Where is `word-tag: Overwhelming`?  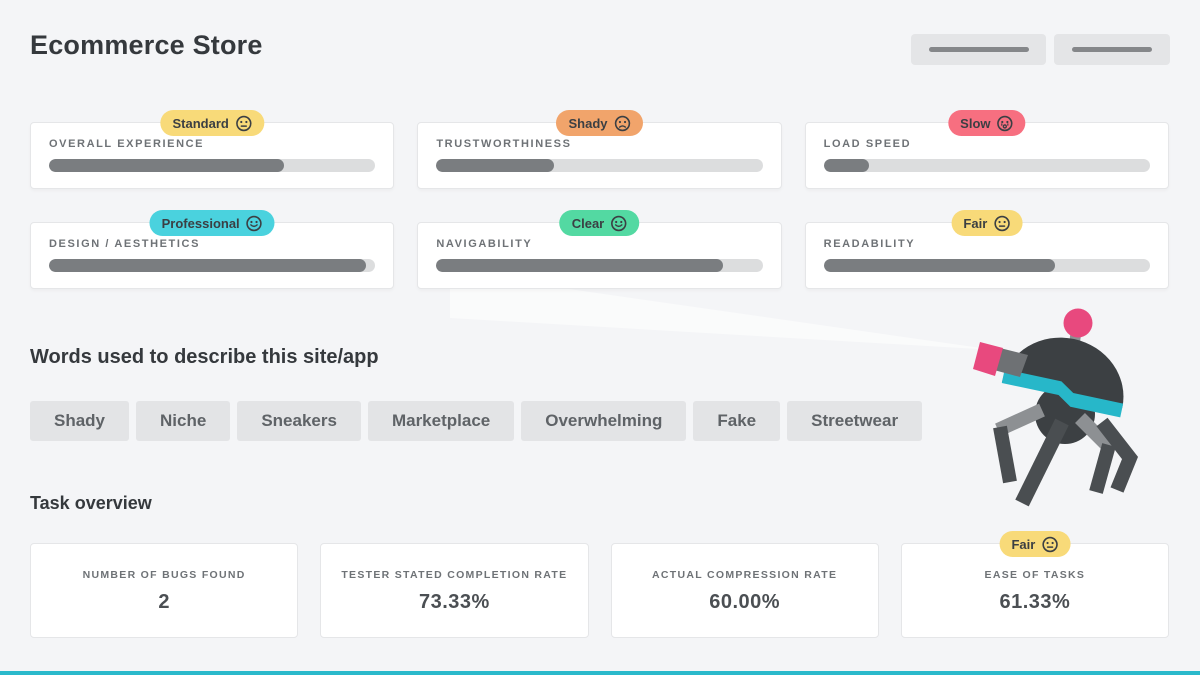
word-tag: Overwhelming is located at coordinates (604, 421).